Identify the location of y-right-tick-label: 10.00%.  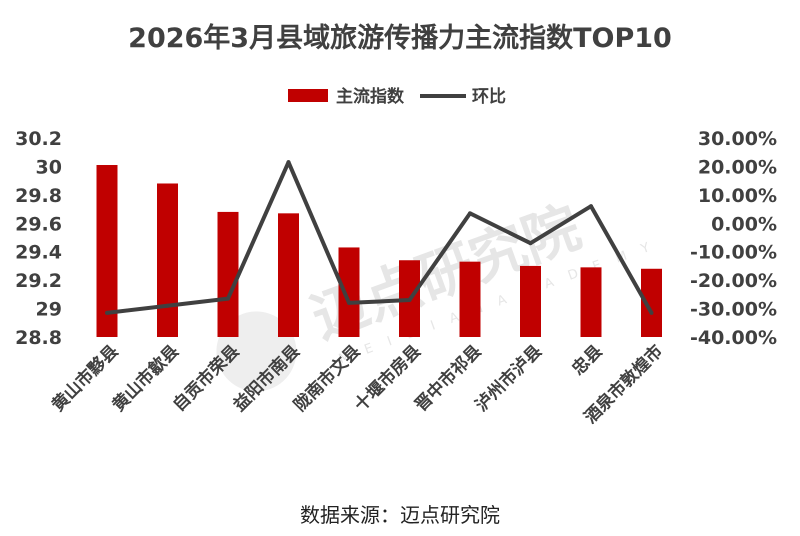
(737, 196).